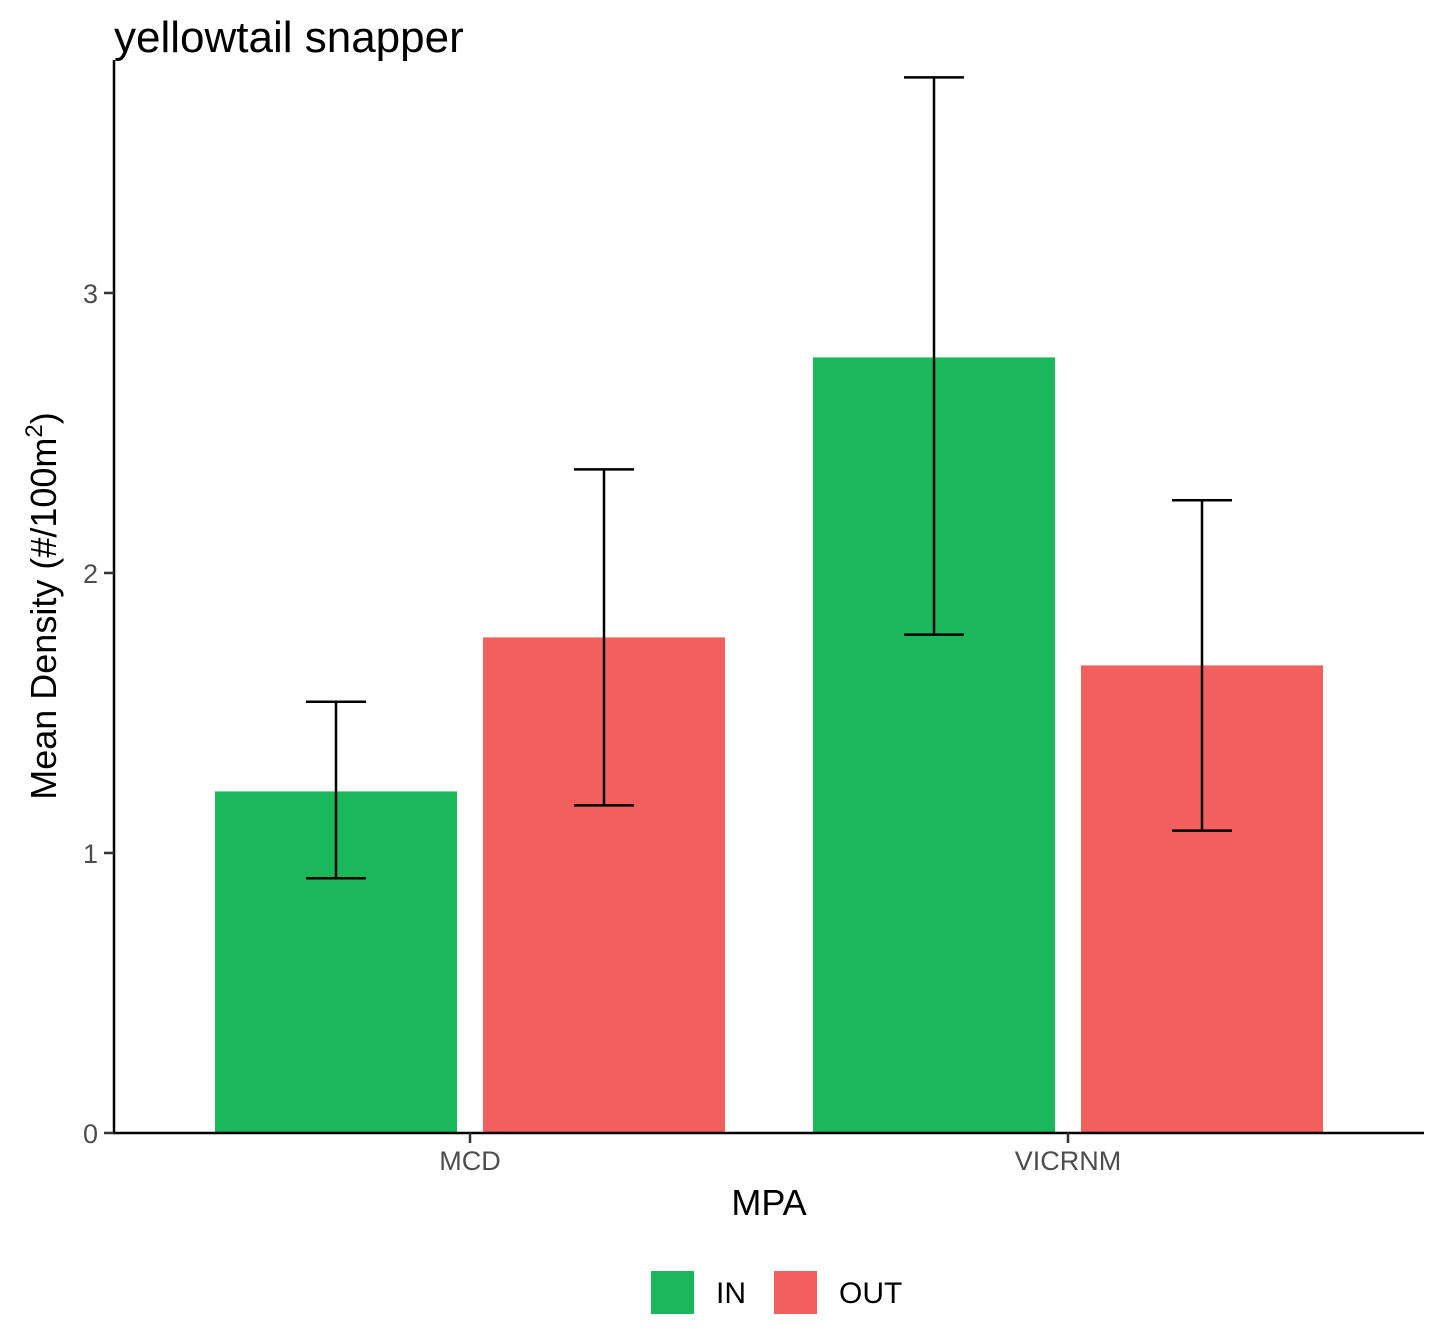 The height and width of the screenshot is (1344, 1440). Describe the element at coordinates (934, 356) in the screenshot. I see `error-bar-in-vicrnm` at that location.